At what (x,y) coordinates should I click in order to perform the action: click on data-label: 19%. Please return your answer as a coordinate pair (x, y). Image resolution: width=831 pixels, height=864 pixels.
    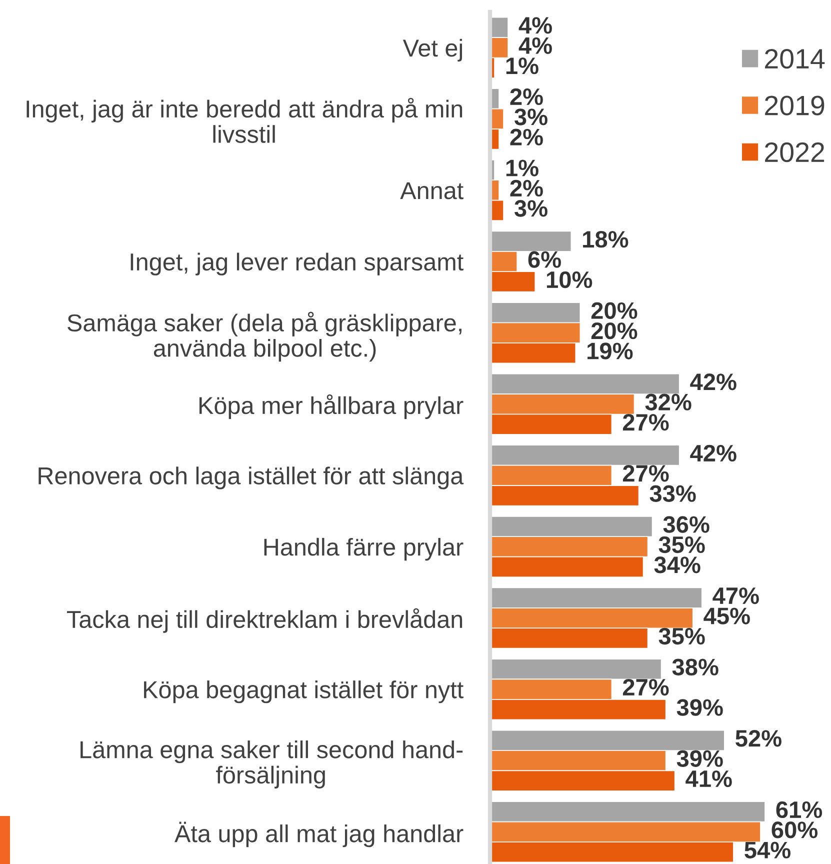
    Looking at the image, I should click on (610, 351).